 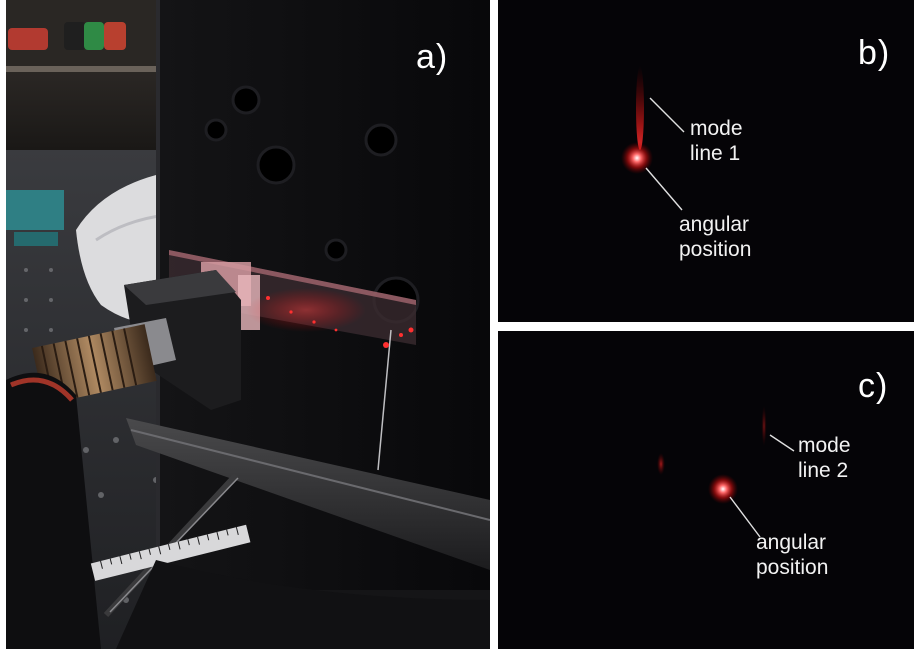 I want to click on panel-b-mode-line-label: mode line 1, so click(x=716, y=141).